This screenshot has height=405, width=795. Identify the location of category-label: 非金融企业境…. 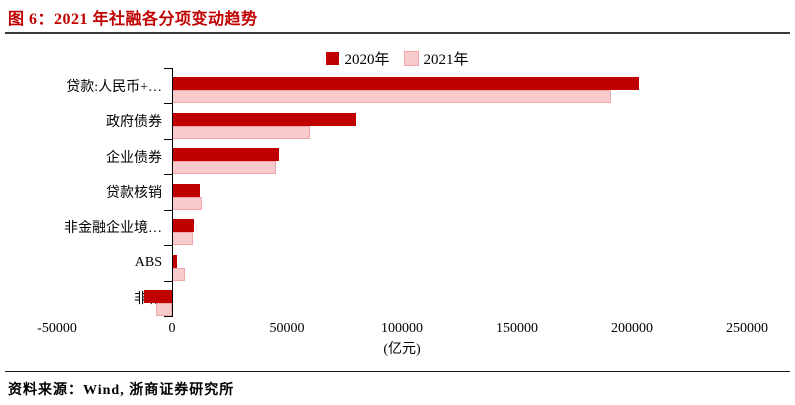
(113, 229).